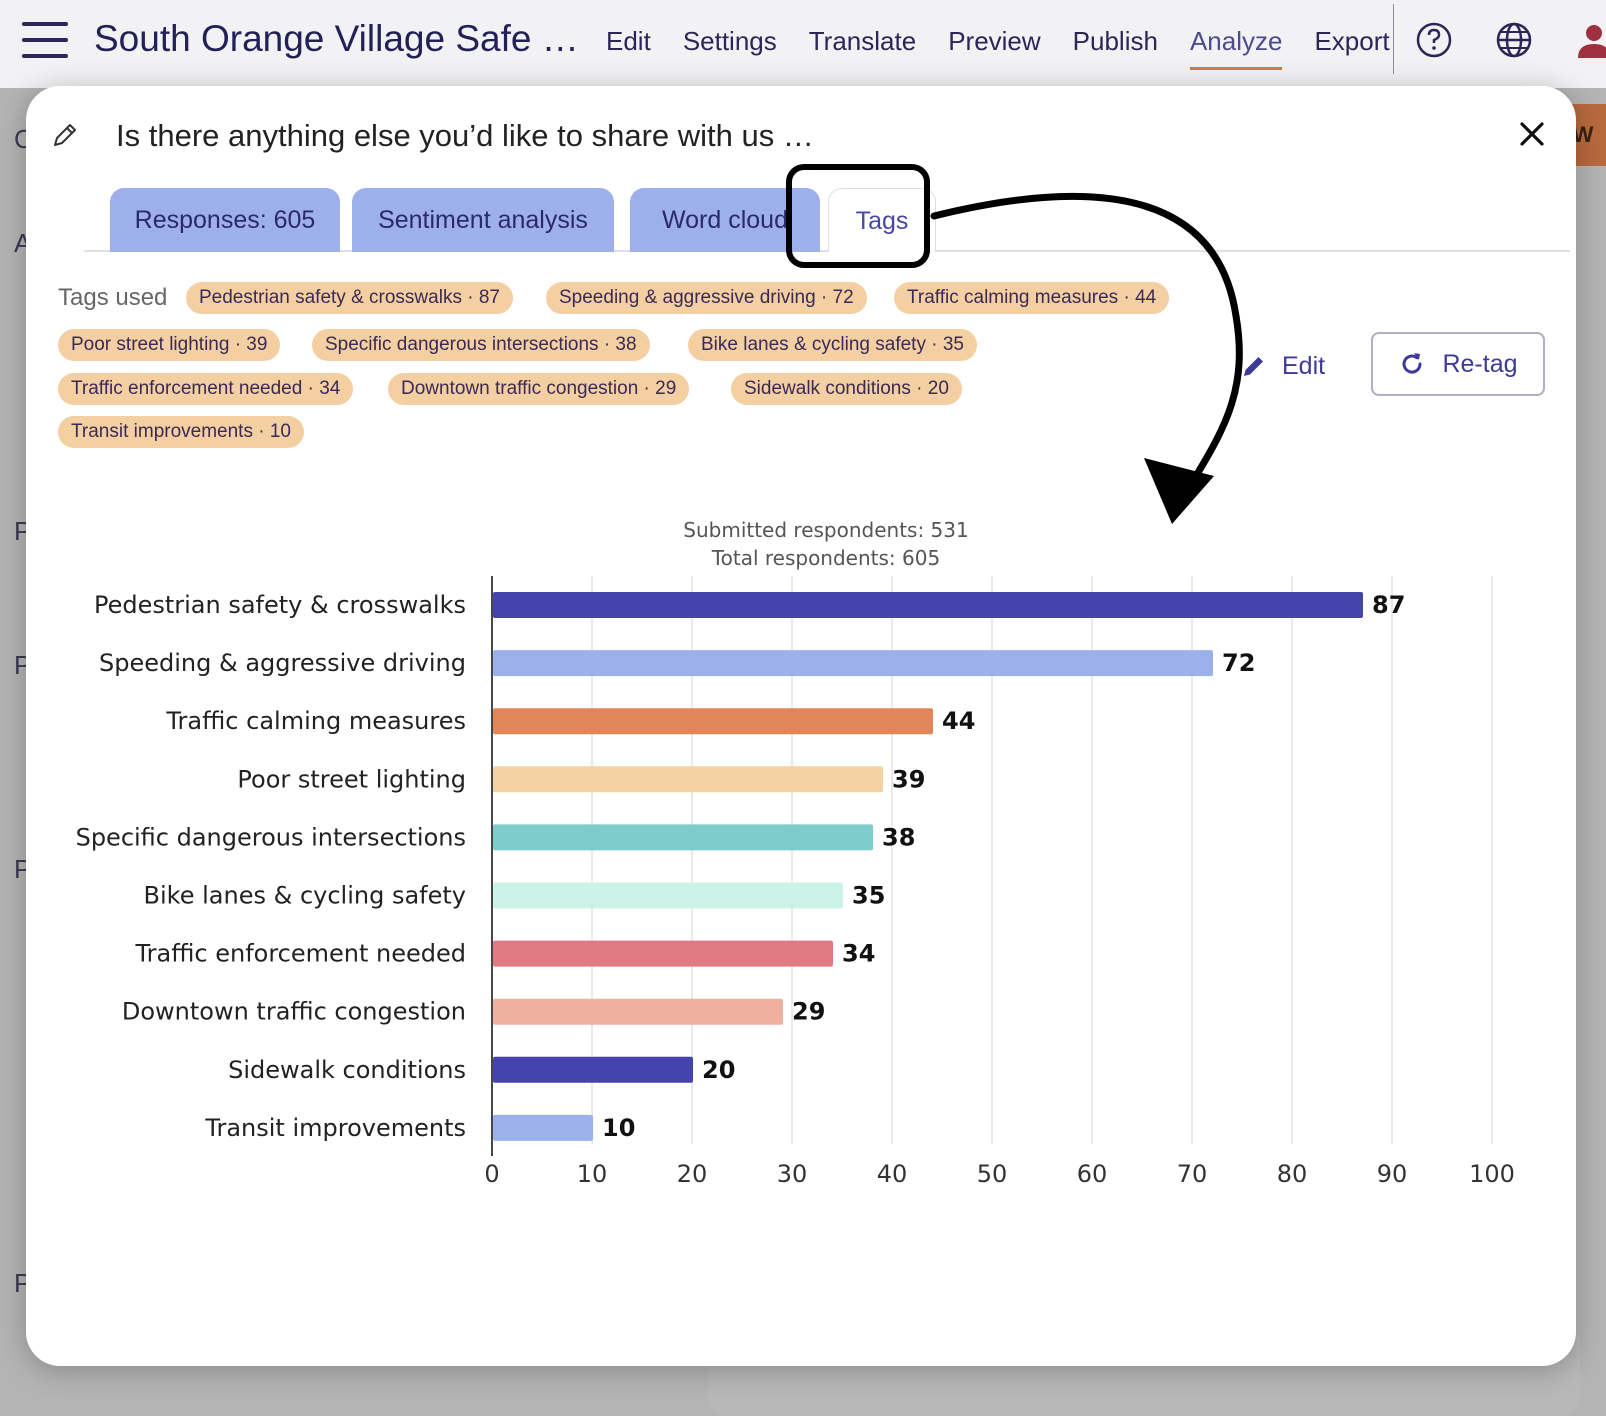  I want to click on category-label: Sidewalk conditions, so click(347, 1070).